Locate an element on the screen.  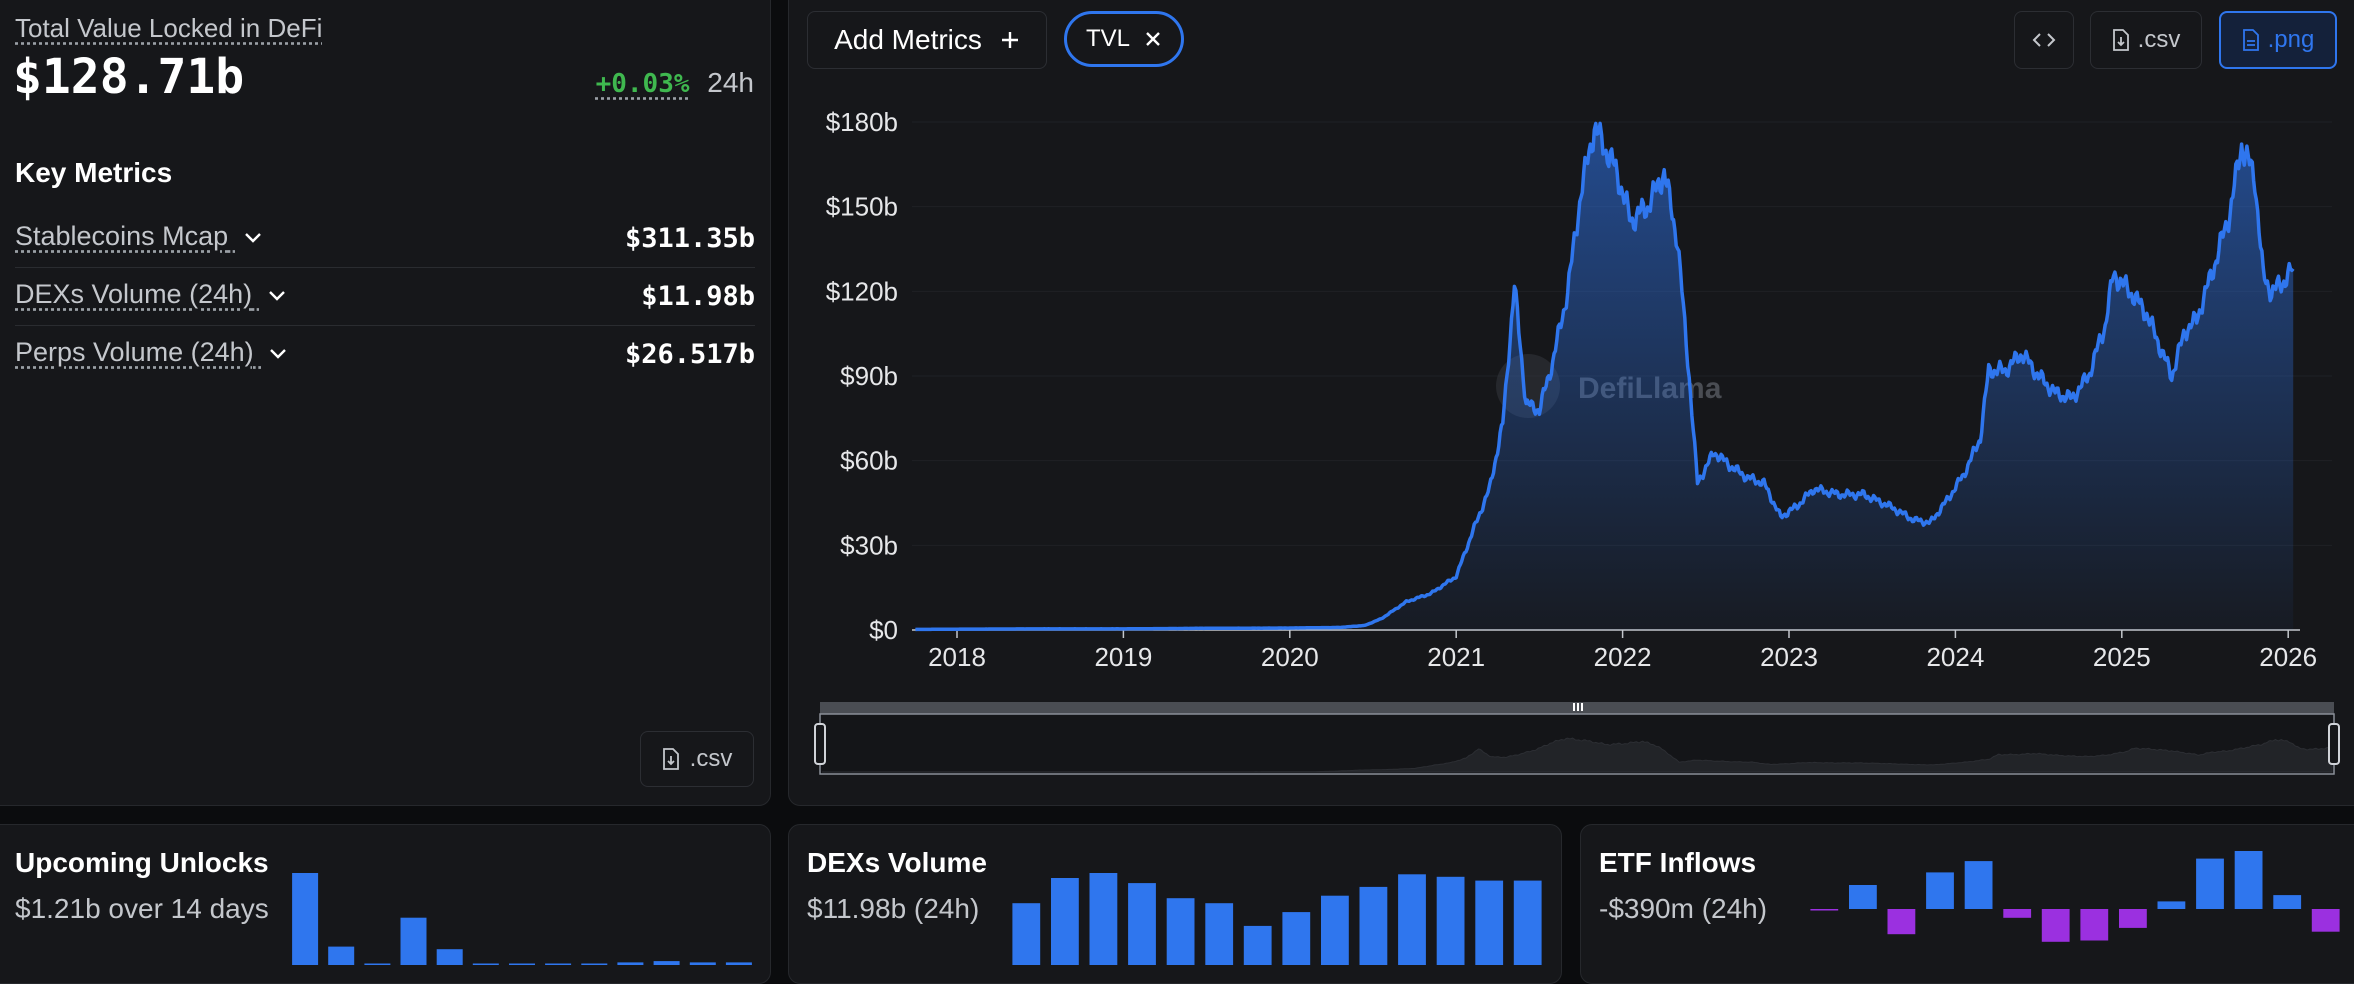
range-slider-right-handle is located at coordinates (2334, 744).